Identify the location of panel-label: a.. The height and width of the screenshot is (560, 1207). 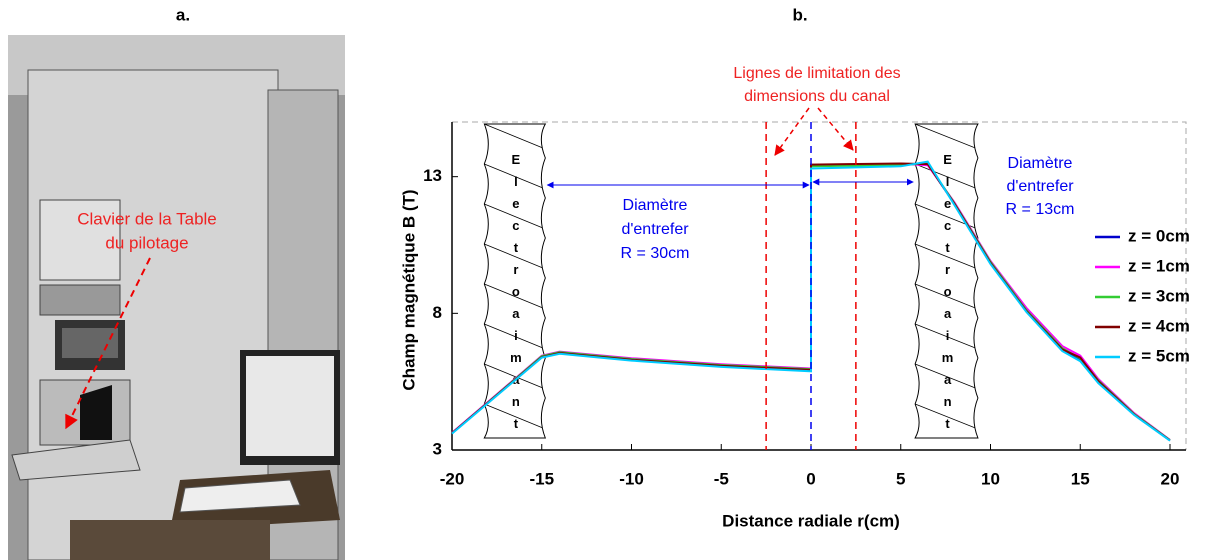
(183, 14).